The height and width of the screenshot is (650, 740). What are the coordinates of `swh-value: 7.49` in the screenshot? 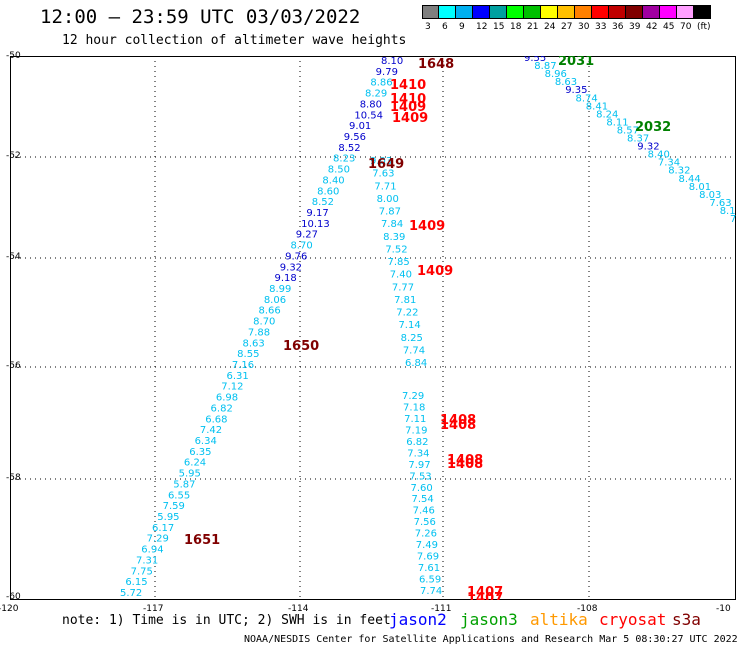 It's located at (427, 545).